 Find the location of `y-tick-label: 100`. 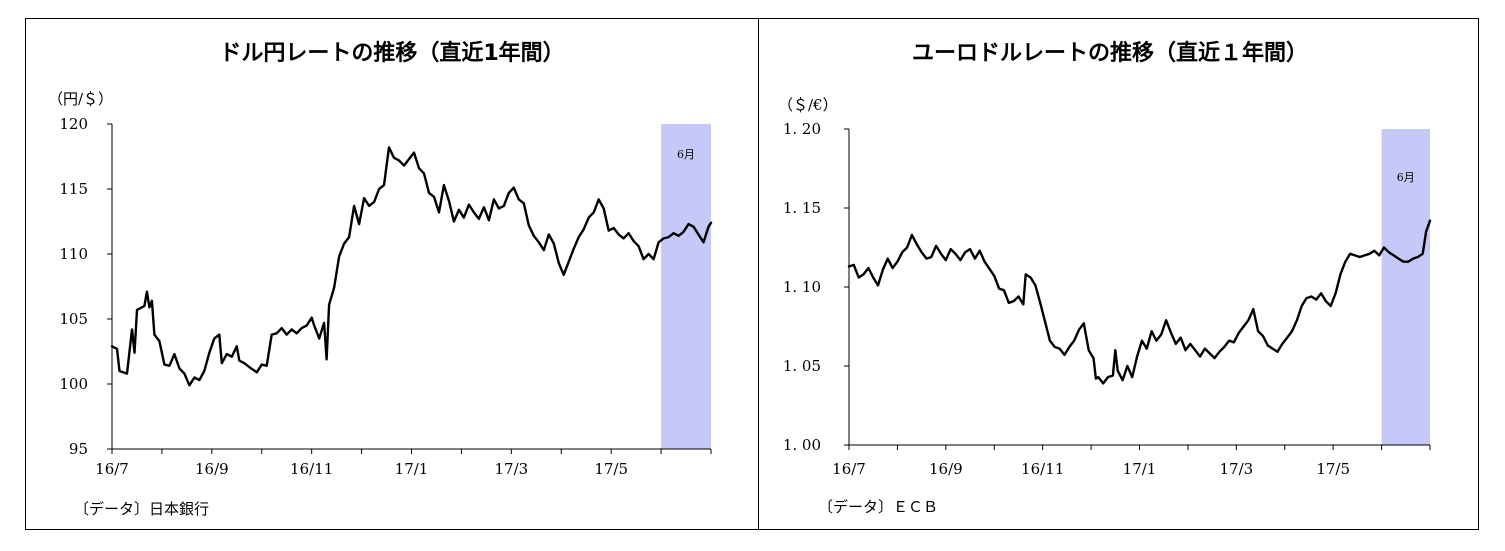

y-tick-label: 100 is located at coordinates (73, 384).